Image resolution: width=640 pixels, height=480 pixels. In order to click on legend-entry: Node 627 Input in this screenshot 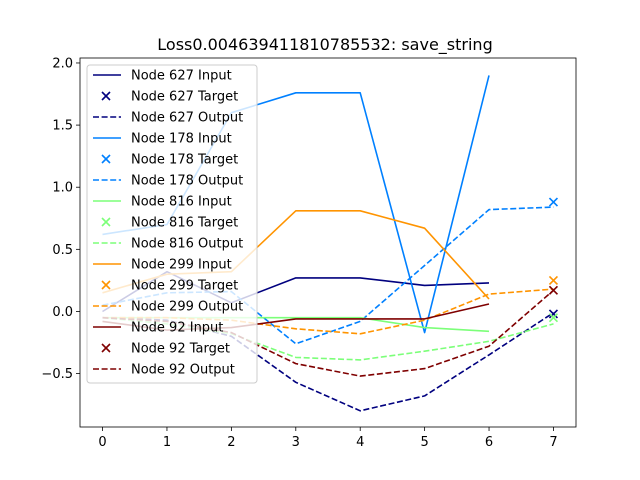, I will do `click(162, 76)`.